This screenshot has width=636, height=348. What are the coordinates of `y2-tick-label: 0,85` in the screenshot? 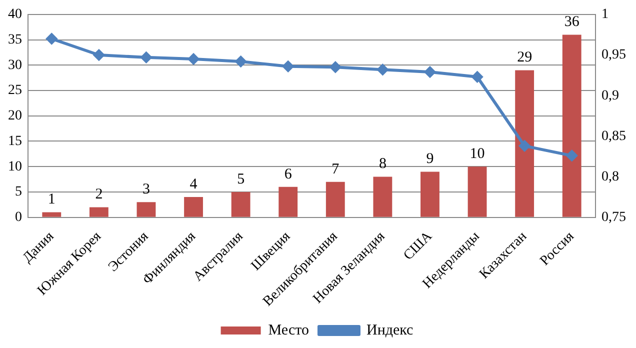 It's located at (614, 136).